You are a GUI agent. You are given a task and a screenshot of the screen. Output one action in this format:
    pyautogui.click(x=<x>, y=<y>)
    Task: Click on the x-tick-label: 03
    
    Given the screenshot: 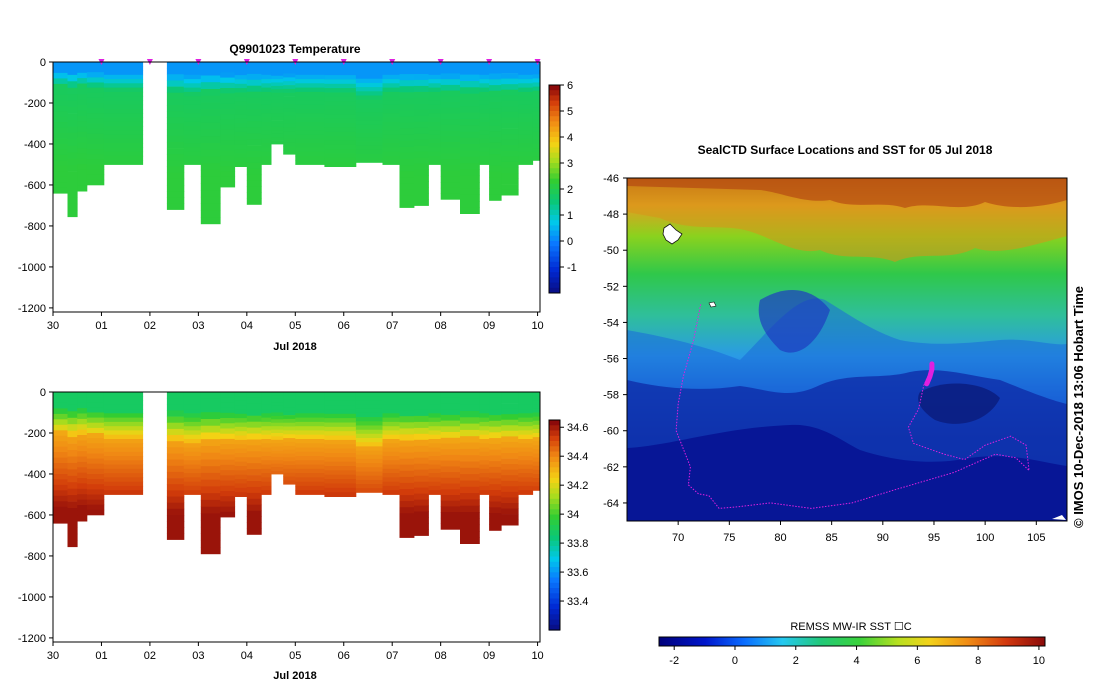 What is the action you would take?
    pyautogui.click(x=198, y=326)
    